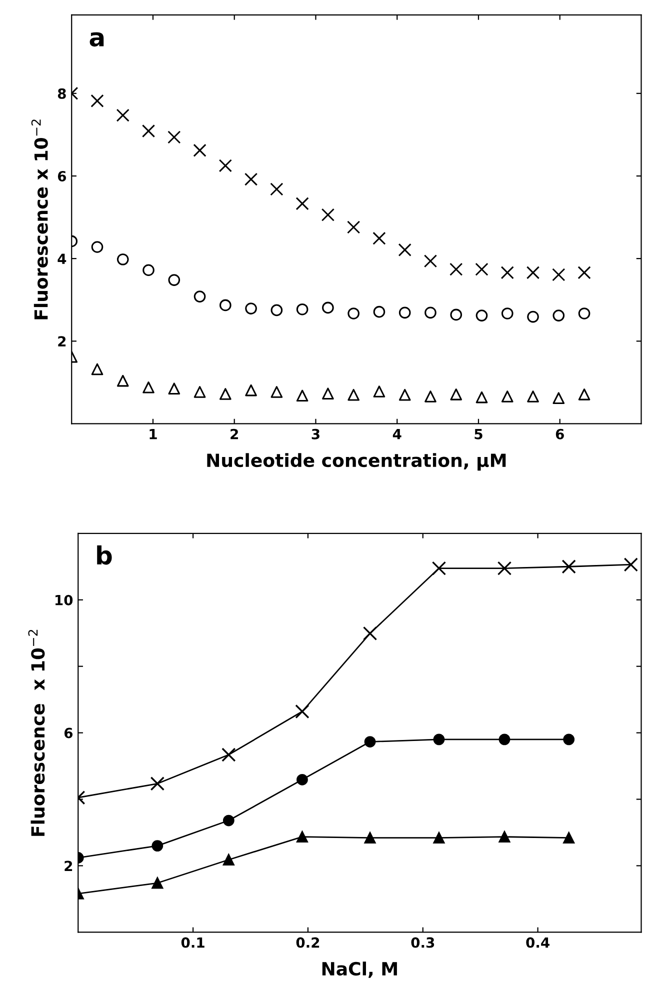  I want to click on annotation: a, so click(97, 39).